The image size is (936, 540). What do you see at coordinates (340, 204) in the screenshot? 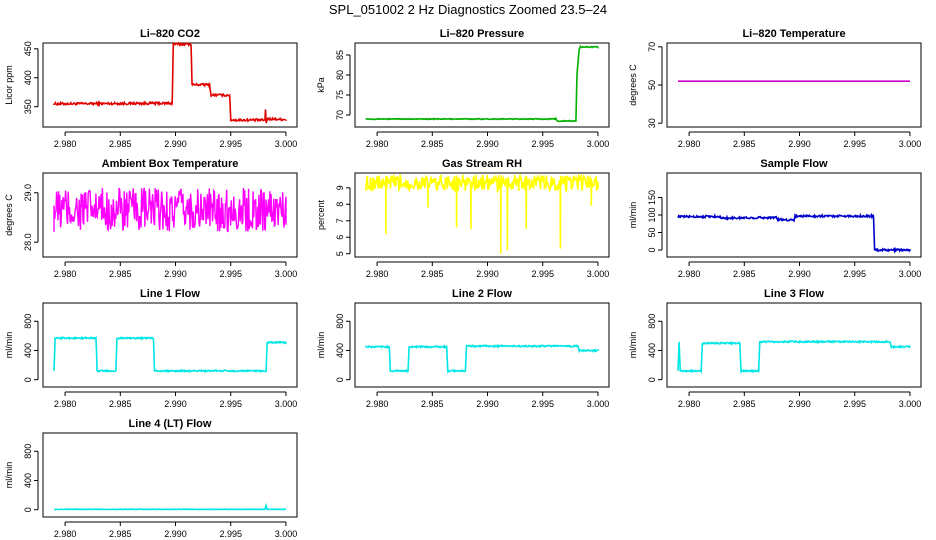
I see `y-tick-label: 8` at bounding box center [340, 204].